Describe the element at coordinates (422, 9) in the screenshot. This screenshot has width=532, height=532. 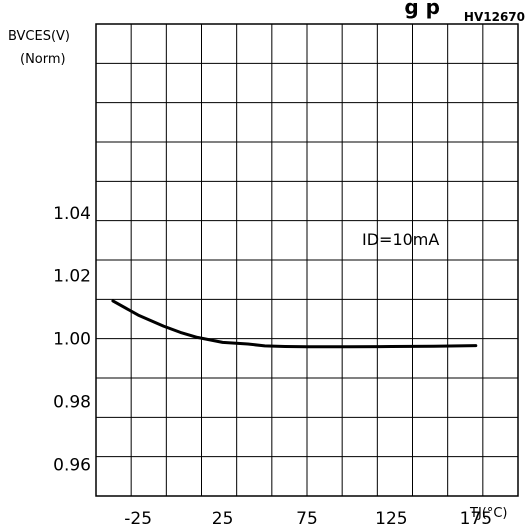
I see `chart-title-fragment: g p` at that location.